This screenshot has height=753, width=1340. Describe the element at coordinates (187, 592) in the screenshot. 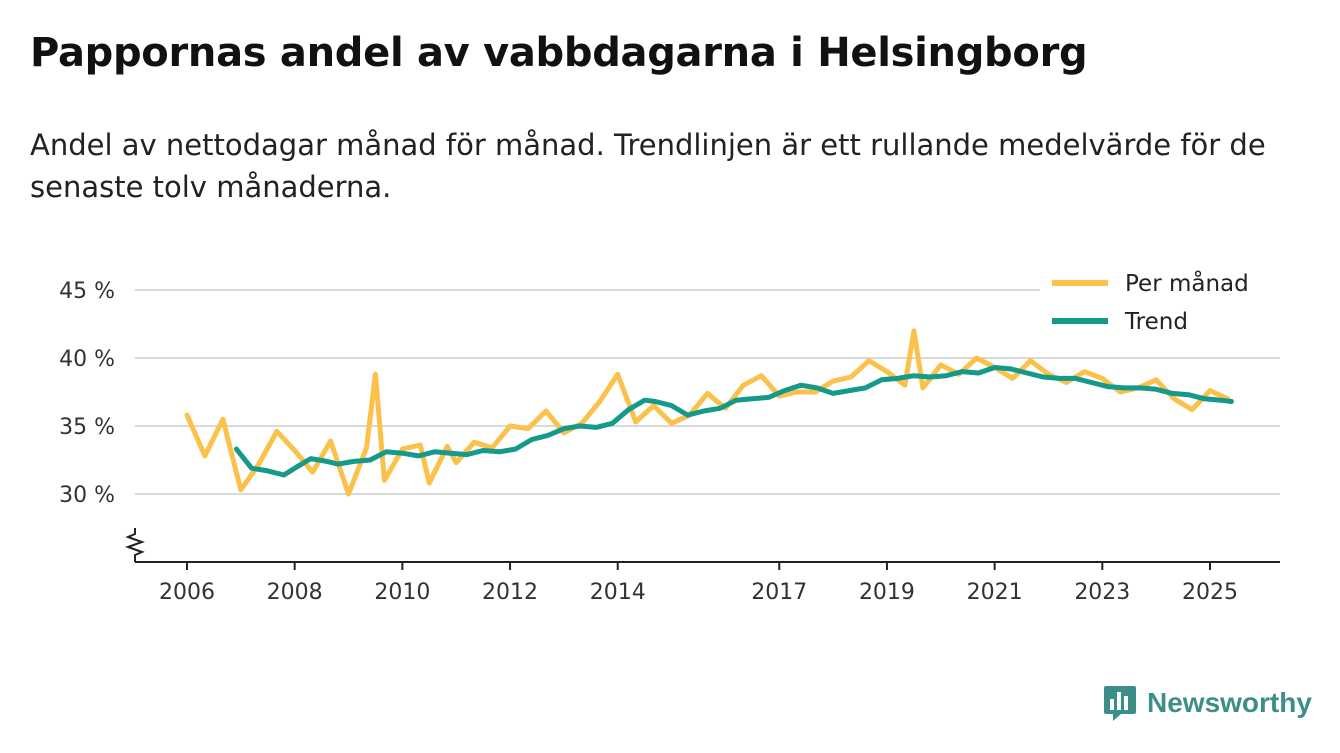

I see `x-tick-label: 2006` at that location.